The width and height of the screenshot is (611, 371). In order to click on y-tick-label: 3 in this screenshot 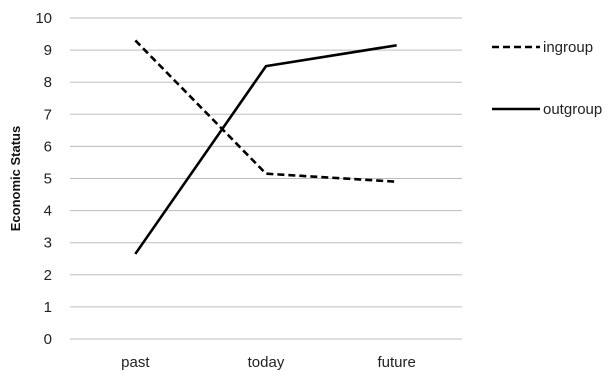, I will do `click(48, 243)`.